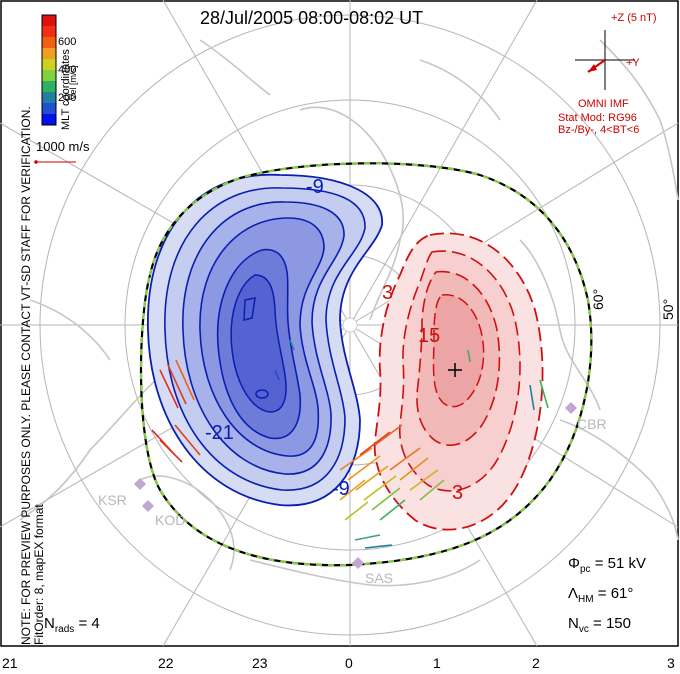  What do you see at coordinates (671, 663) in the screenshot?
I see `mlt-label: 3` at bounding box center [671, 663].